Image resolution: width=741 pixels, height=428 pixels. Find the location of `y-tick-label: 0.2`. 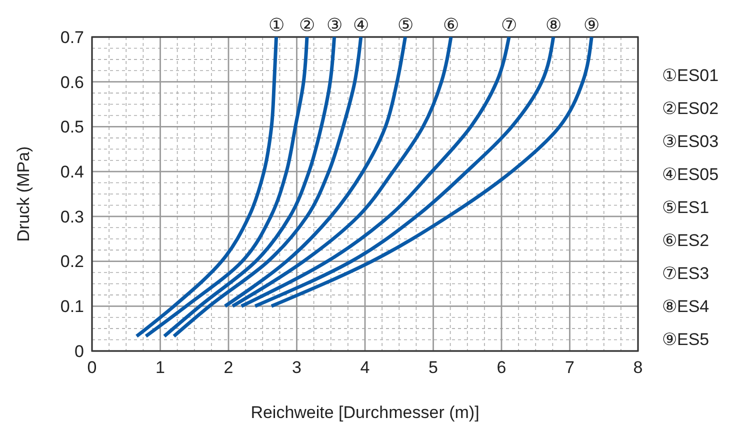

y-tick-label: 0.2 is located at coordinates (72, 262).